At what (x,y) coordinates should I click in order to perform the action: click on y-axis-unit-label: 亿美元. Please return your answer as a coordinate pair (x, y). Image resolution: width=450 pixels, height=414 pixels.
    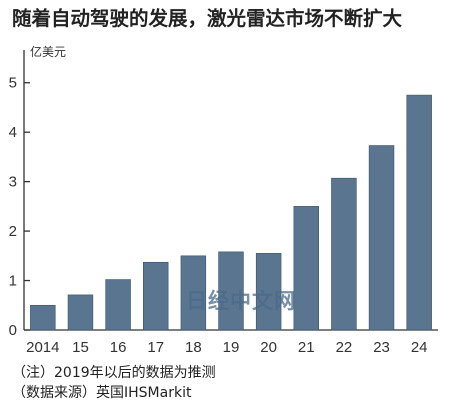
    Looking at the image, I should click on (48, 52).